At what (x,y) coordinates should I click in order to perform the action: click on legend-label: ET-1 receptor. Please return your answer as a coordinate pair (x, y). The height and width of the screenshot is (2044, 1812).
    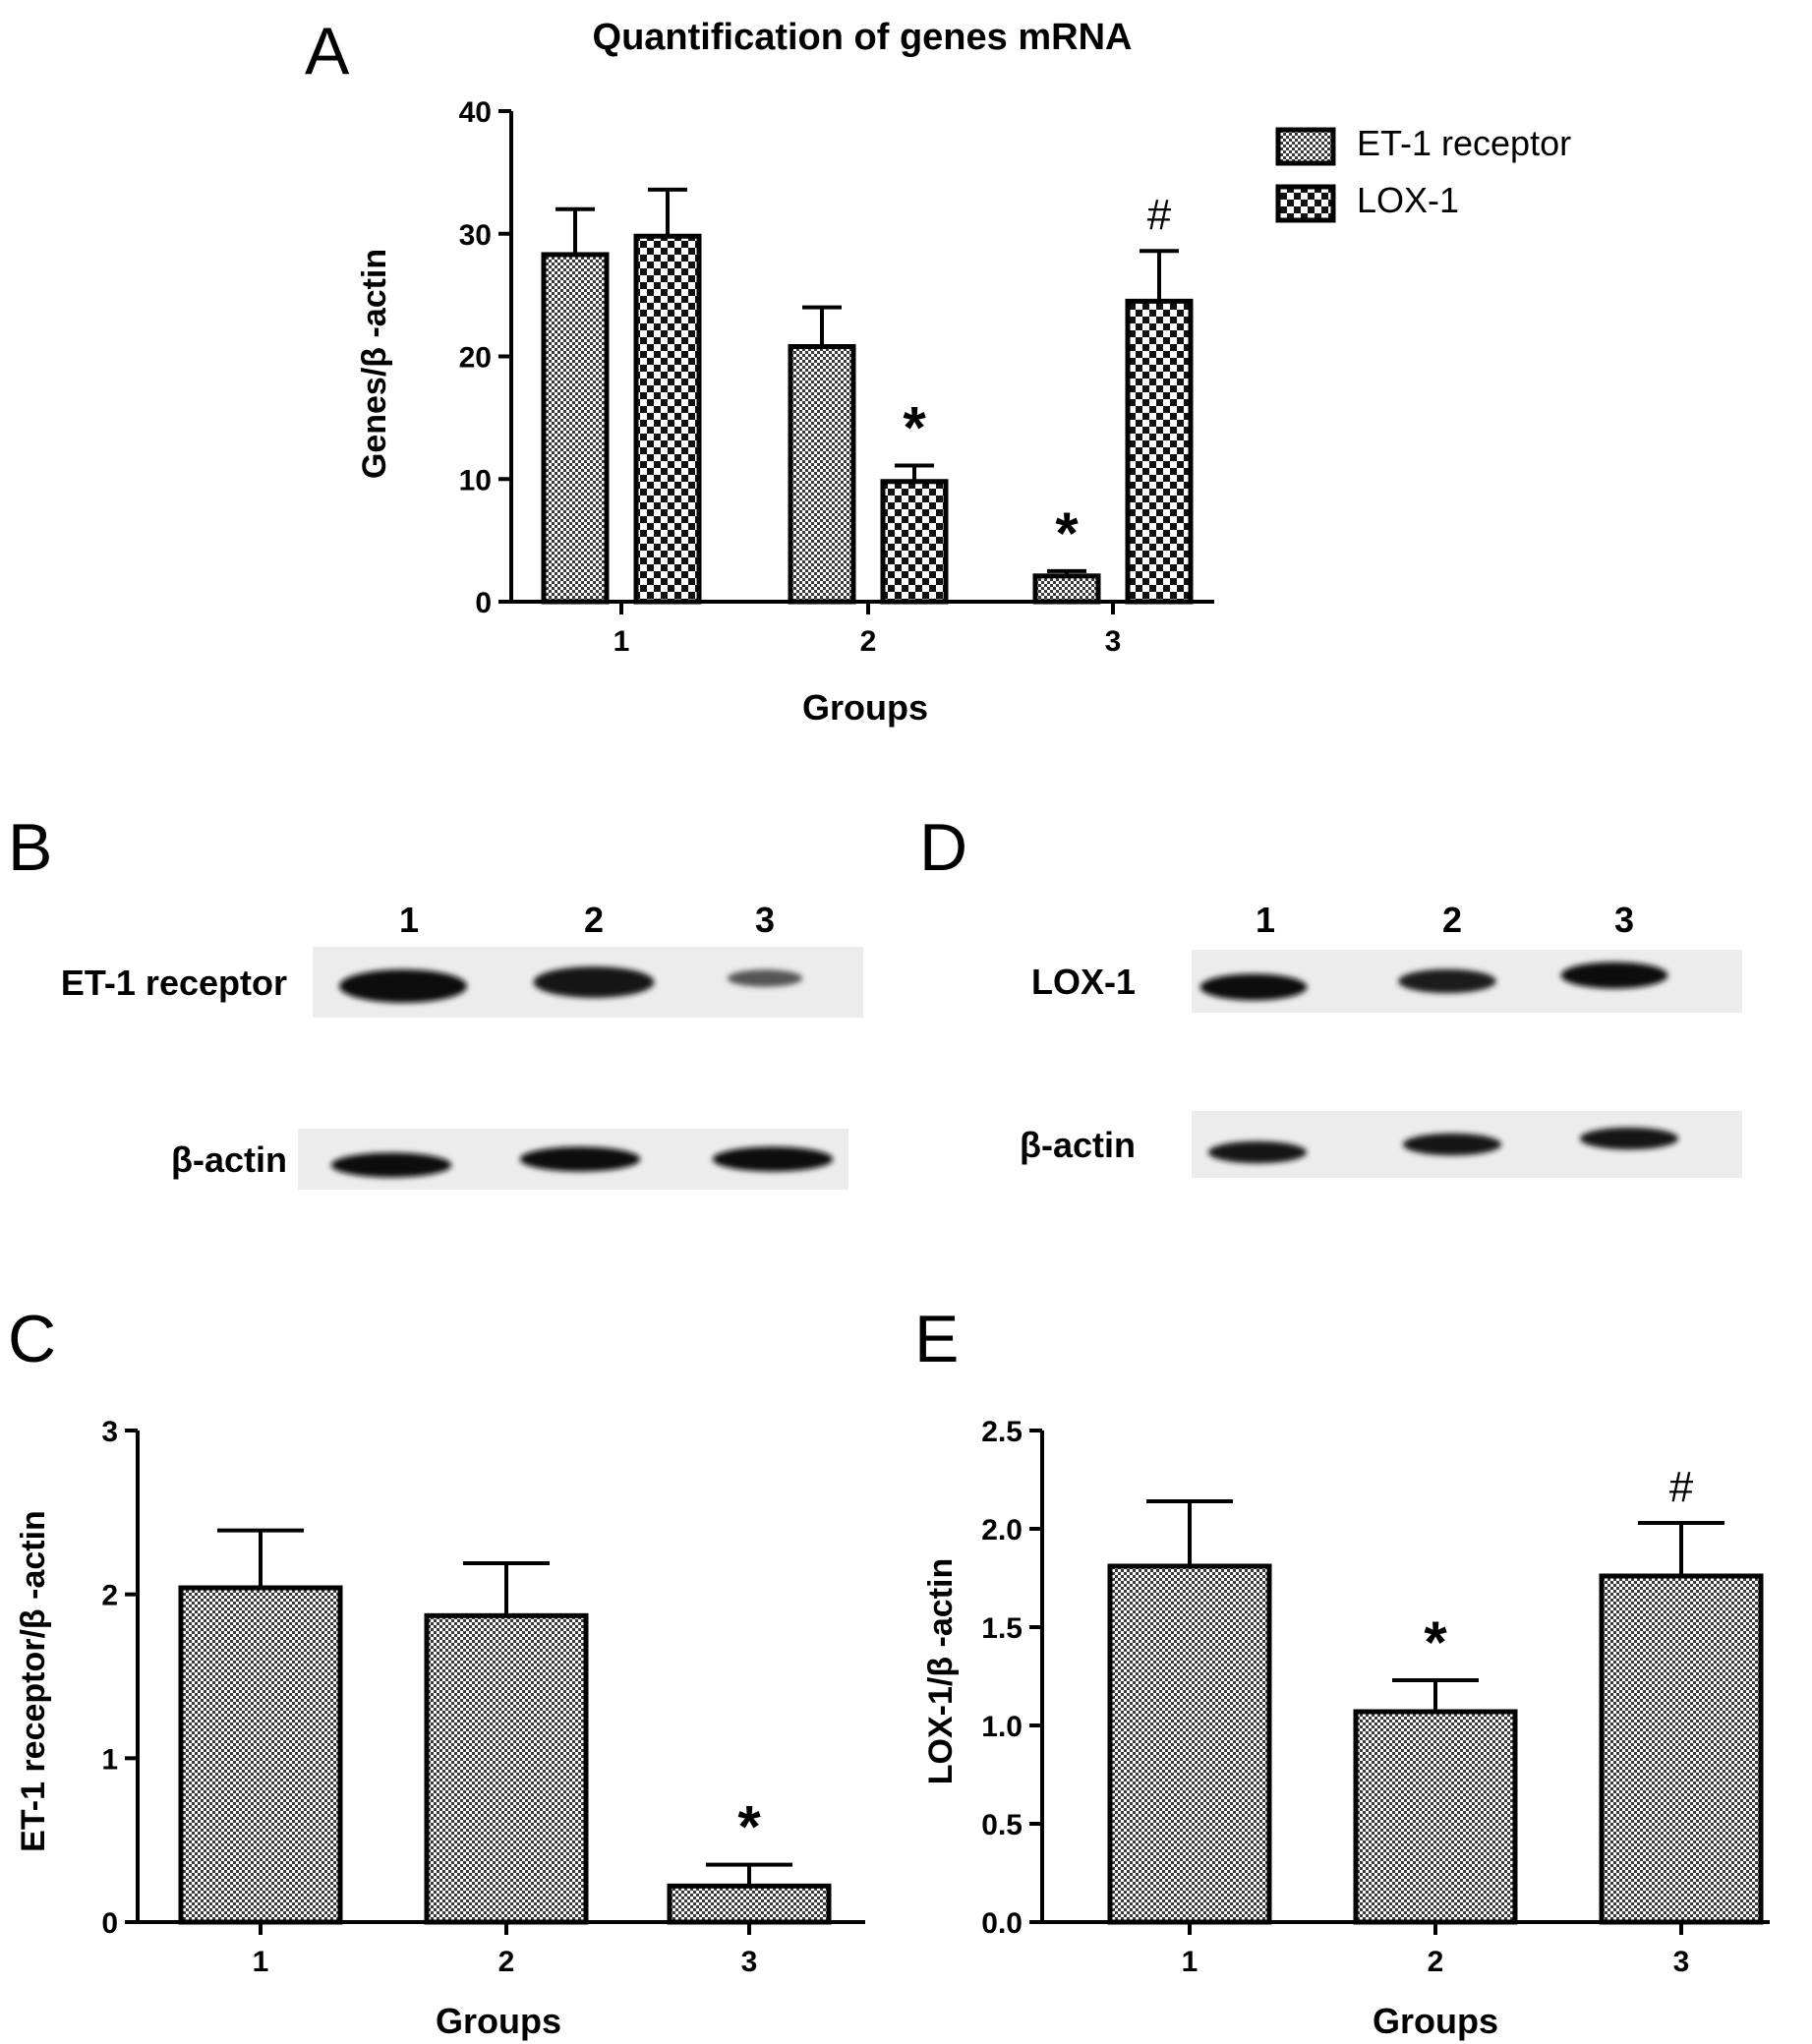
    Looking at the image, I should click on (1464, 143).